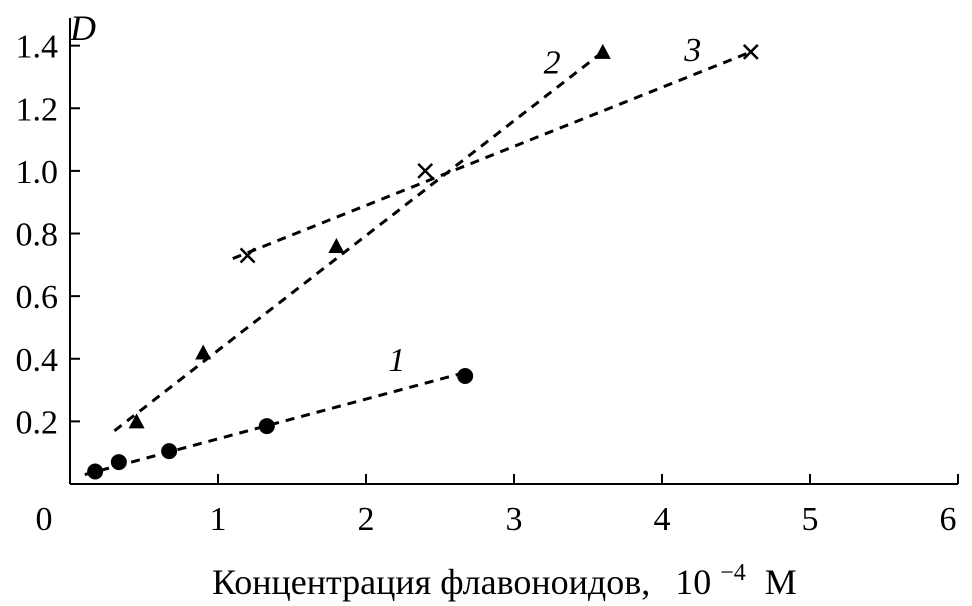  Describe the element at coordinates (781, 582) in the screenshot. I see `x-axis-title-unit-suffix: М` at that location.